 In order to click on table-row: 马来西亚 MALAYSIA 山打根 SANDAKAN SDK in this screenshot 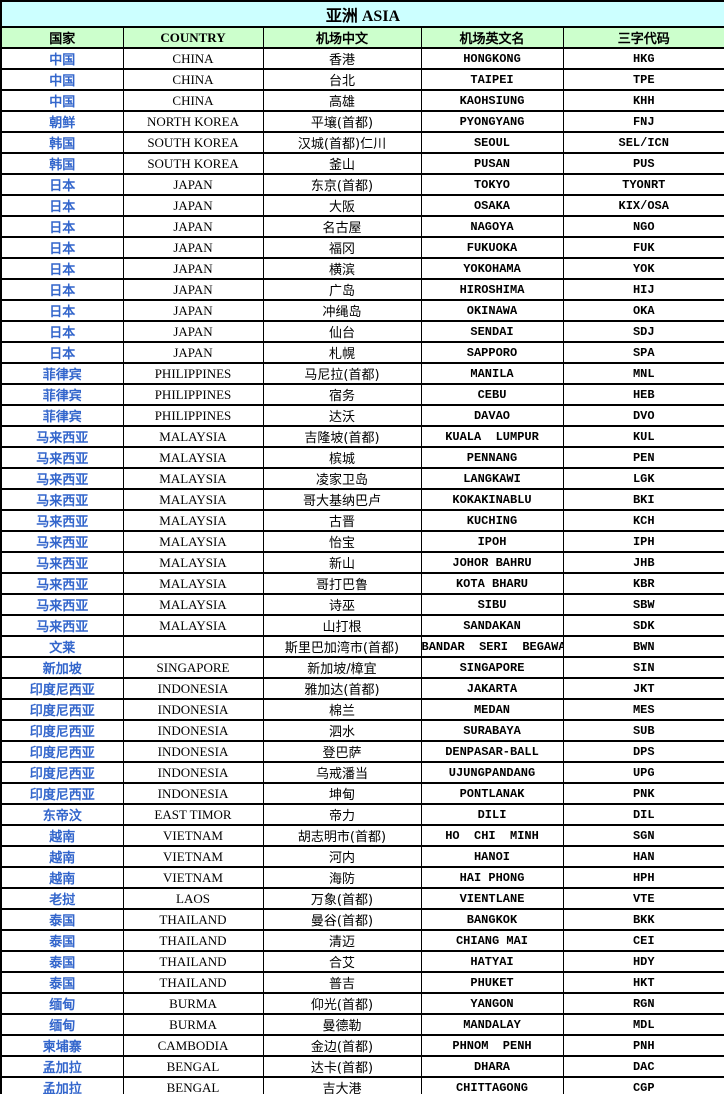, I will do `click(362, 625)`.